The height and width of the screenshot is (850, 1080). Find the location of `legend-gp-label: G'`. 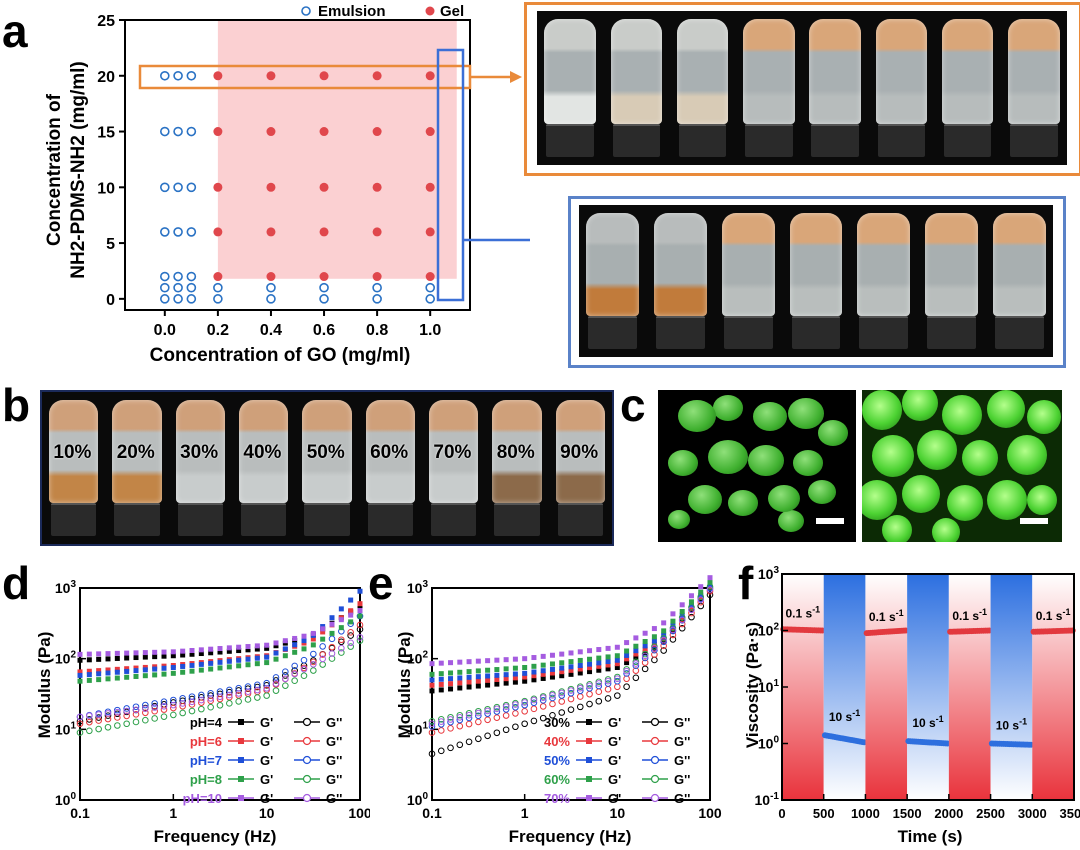

legend-gp-label: G' is located at coordinates (266, 779).